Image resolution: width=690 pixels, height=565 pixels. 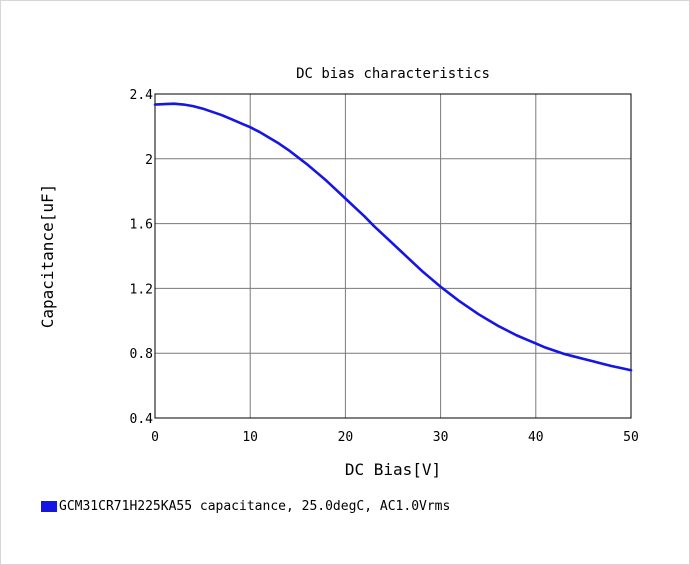 What do you see at coordinates (346, 437) in the screenshot?
I see `x-tick-label: 20` at bounding box center [346, 437].